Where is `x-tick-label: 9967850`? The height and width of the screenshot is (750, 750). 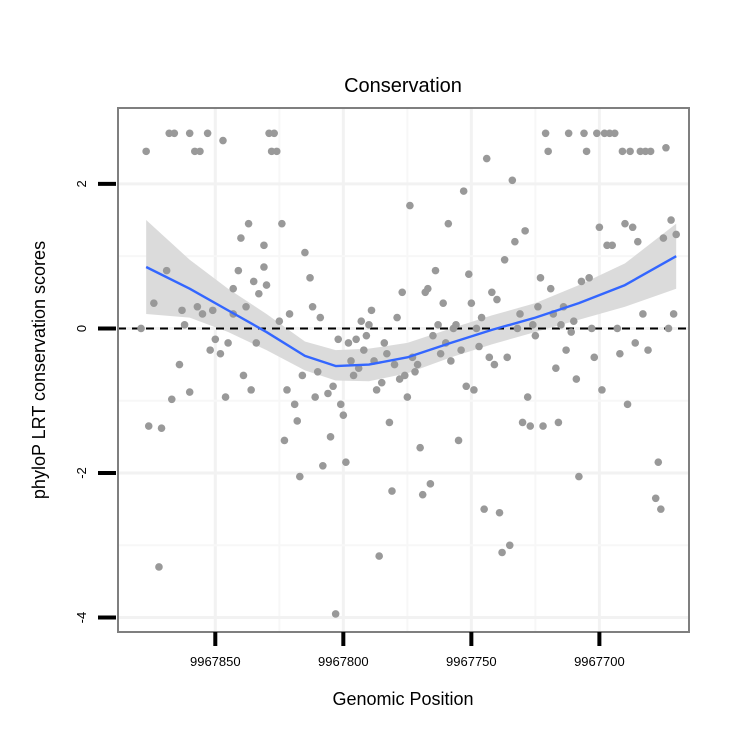
x-tick-label: 9967850 is located at coordinates (215, 661).